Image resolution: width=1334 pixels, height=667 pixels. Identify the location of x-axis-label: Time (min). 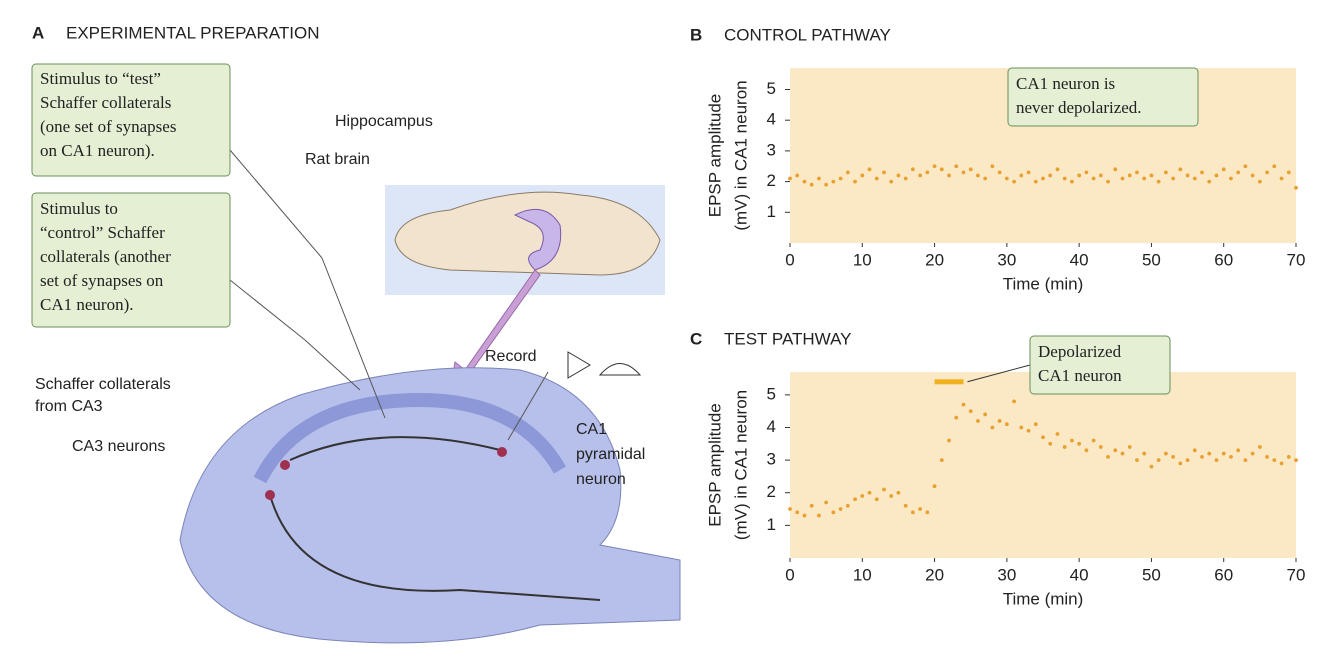
(1043, 283).